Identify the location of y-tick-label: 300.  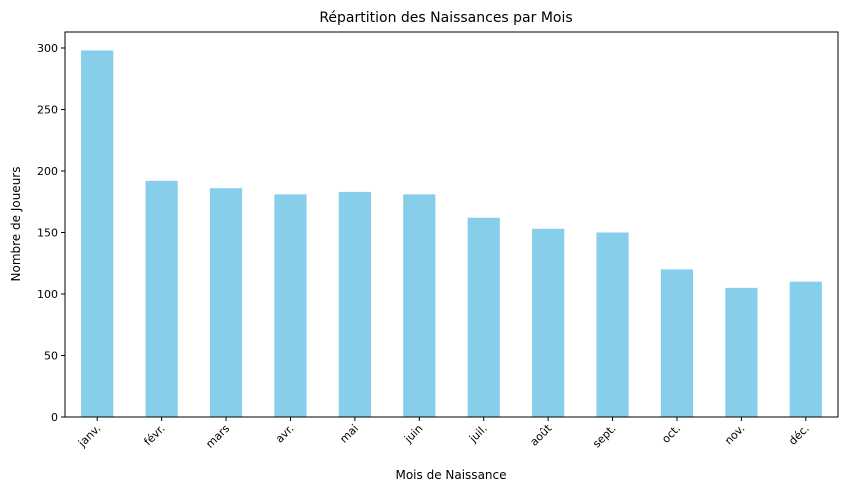
(47, 48).